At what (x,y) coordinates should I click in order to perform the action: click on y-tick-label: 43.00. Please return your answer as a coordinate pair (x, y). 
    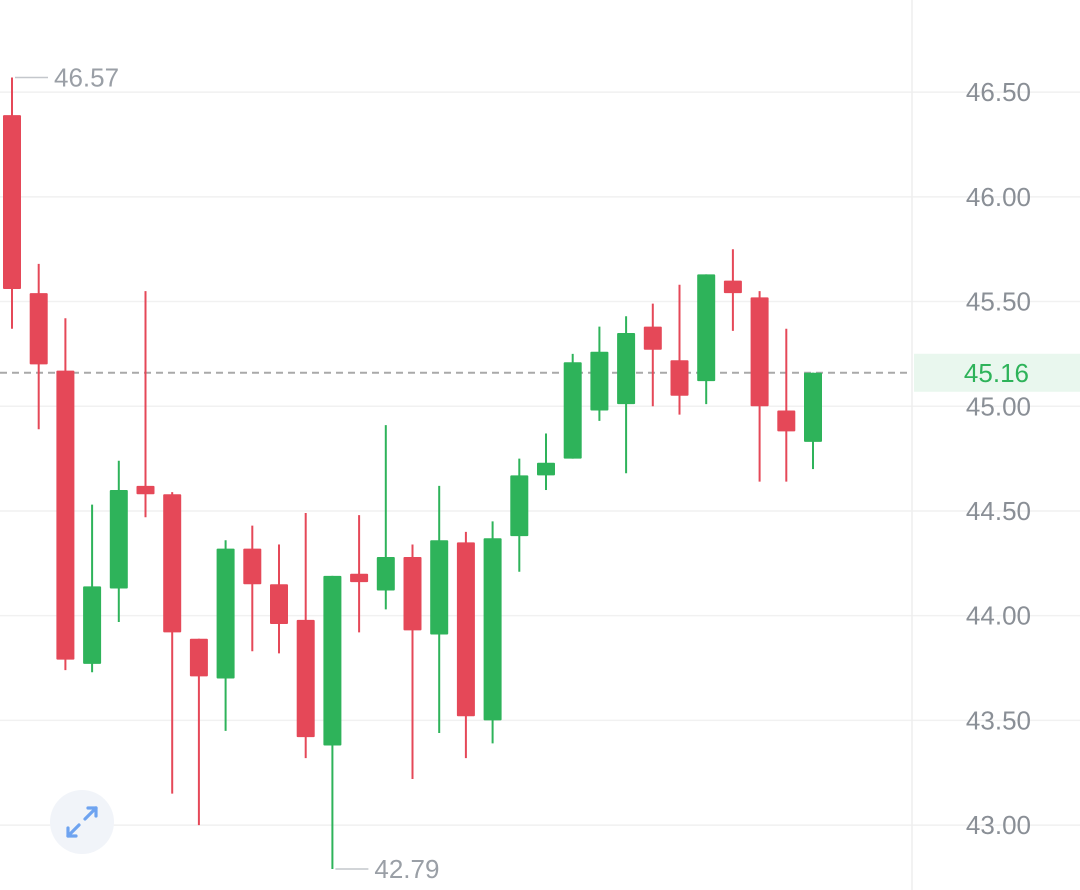
    Looking at the image, I should click on (998, 825).